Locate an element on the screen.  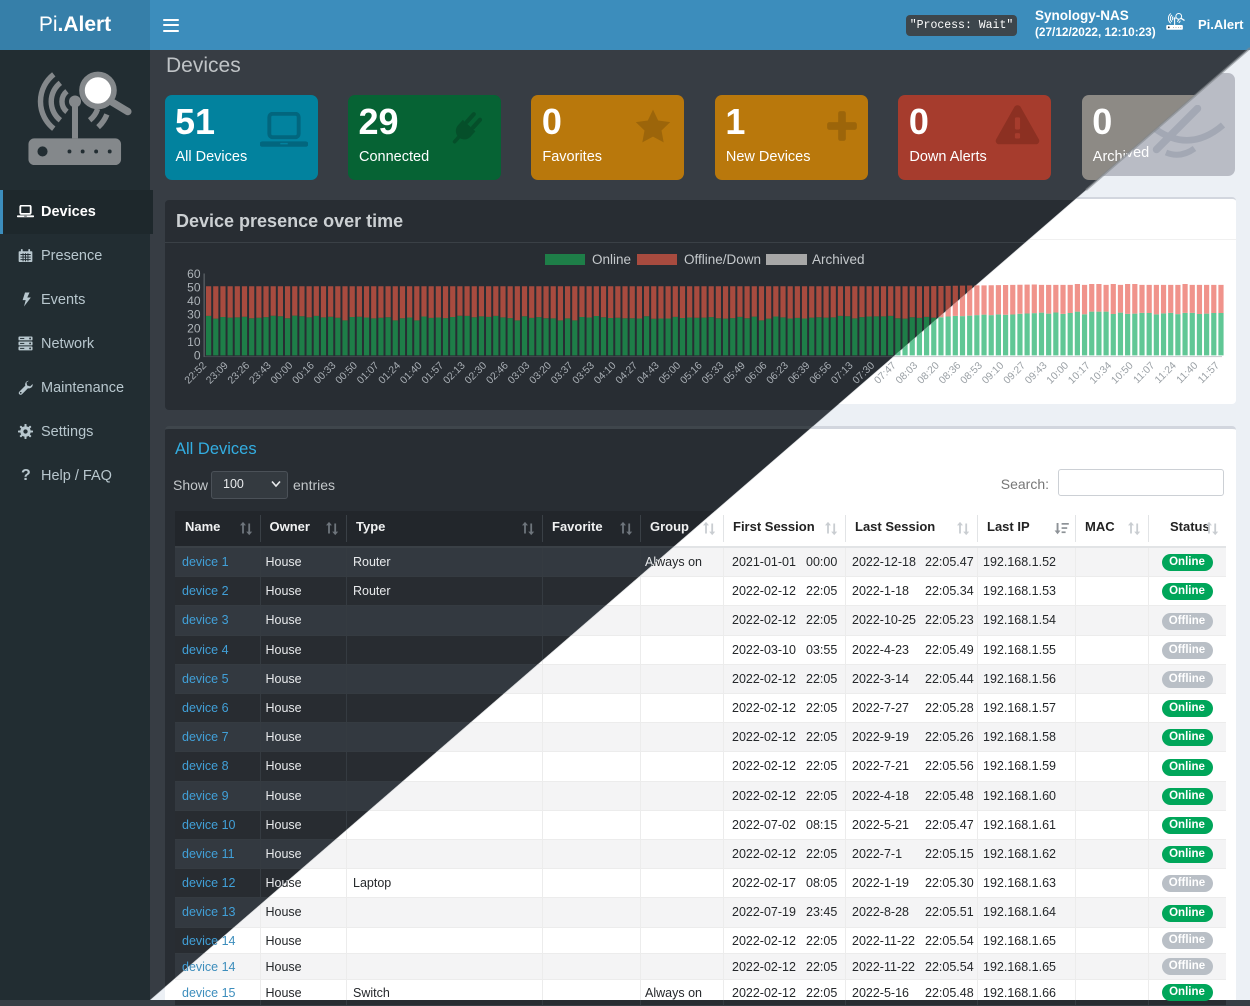
svg-text: 05:49 is located at coordinates (735, 373).